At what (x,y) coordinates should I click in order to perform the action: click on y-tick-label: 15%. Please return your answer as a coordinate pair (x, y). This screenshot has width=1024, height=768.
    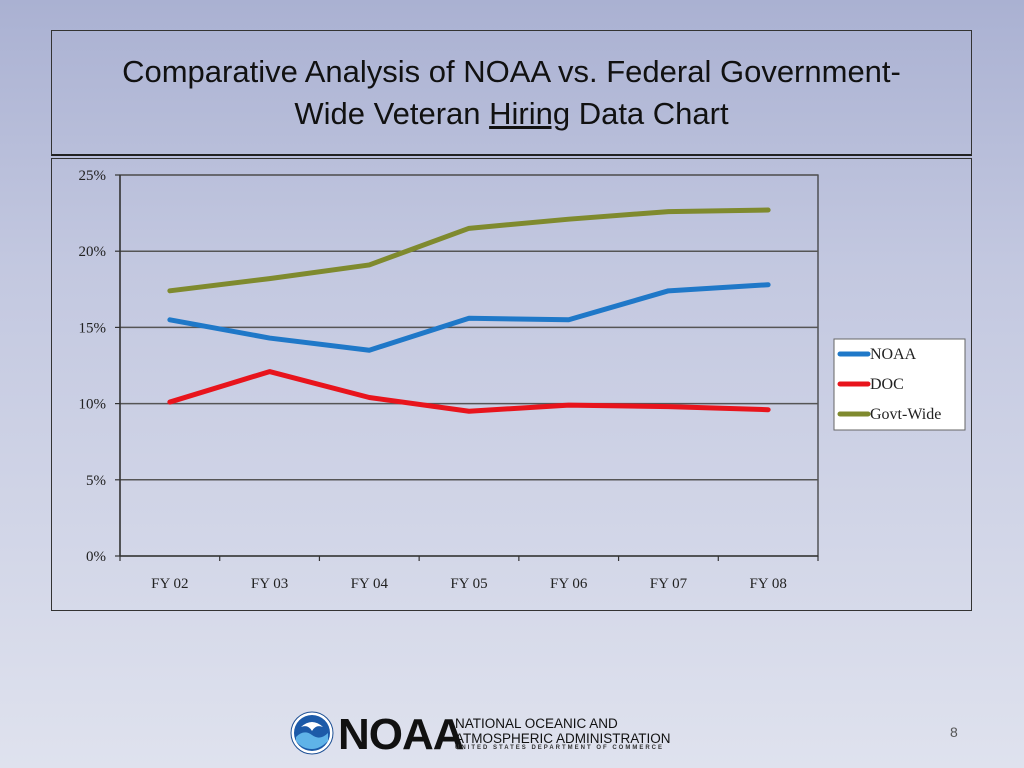
    Looking at the image, I should click on (93, 328).